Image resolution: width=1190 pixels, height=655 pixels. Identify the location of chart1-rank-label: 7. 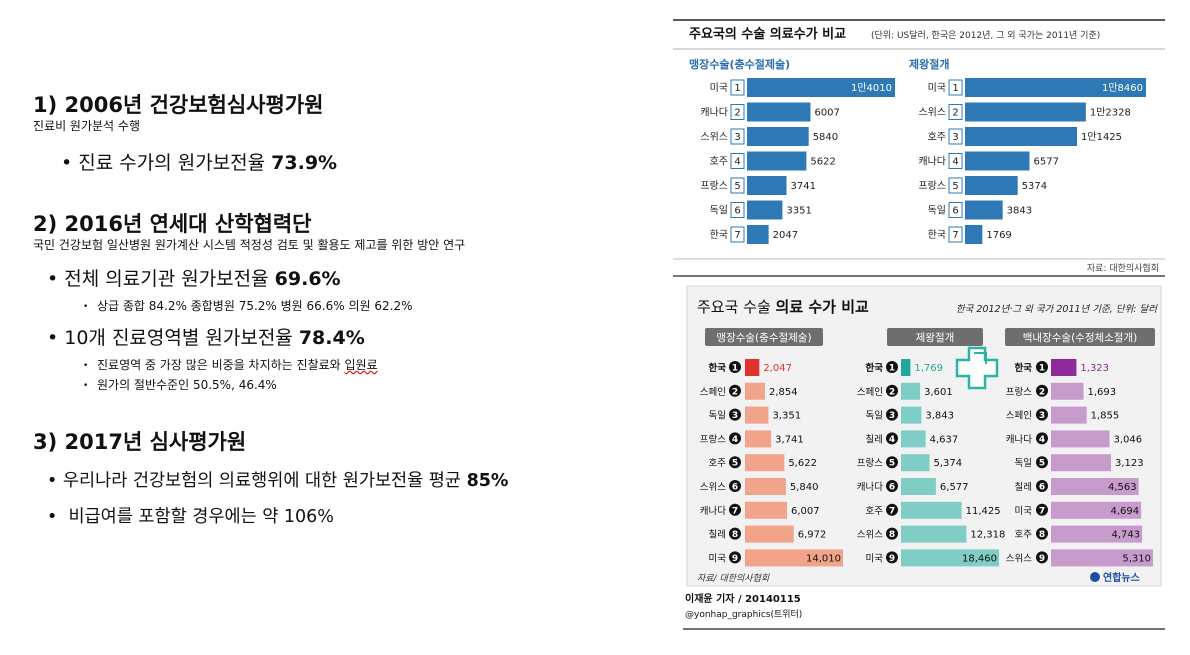
(737, 235).